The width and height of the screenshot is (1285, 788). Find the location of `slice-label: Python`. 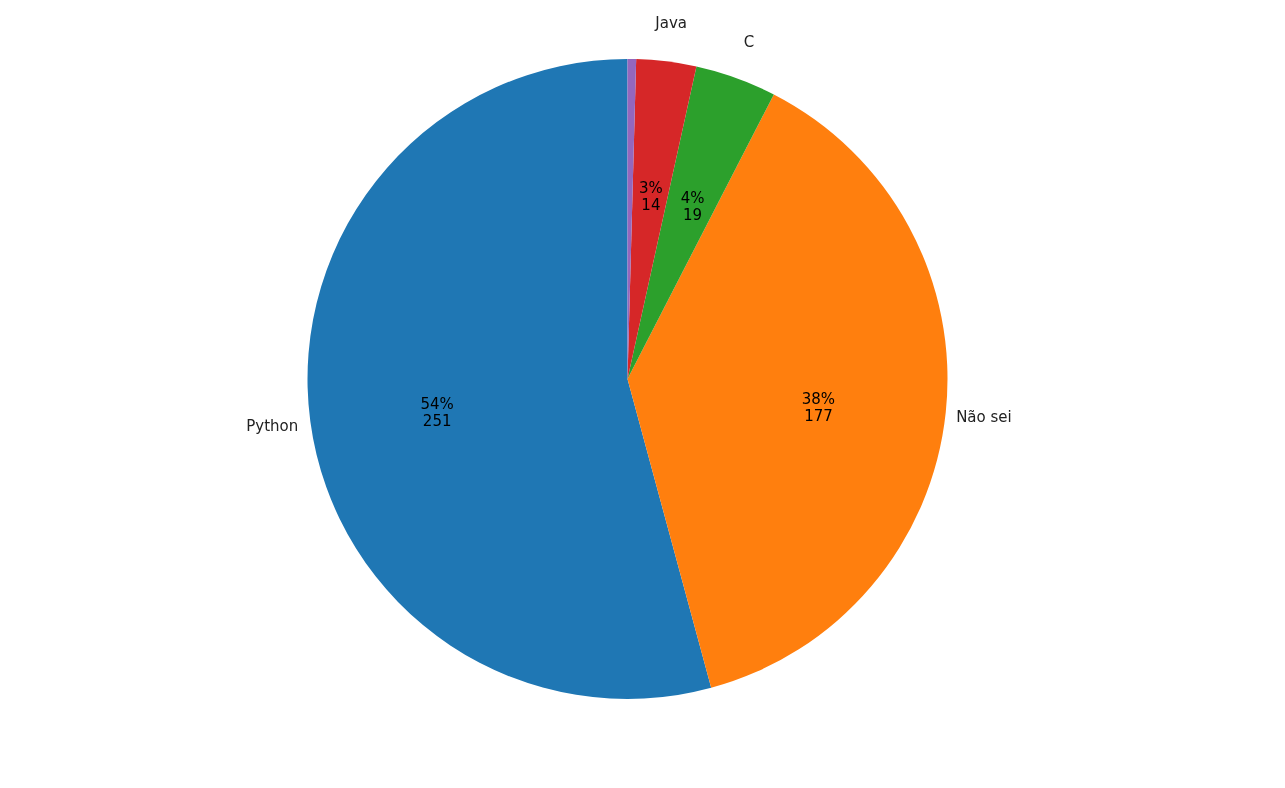

slice-label: Python is located at coordinates (272, 426).